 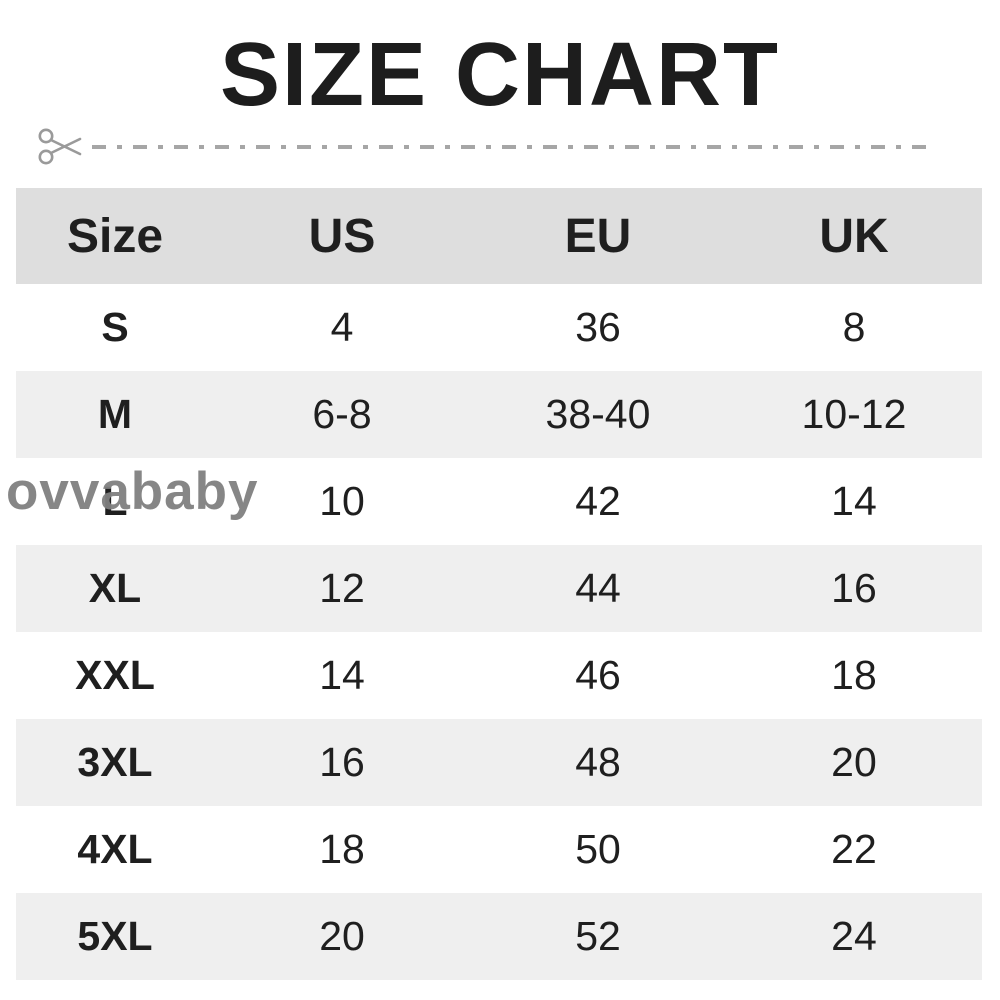 What do you see at coordinates (60, 146) in the screenshot?
I see `scissors-icon` at bounding box center [60, 146].